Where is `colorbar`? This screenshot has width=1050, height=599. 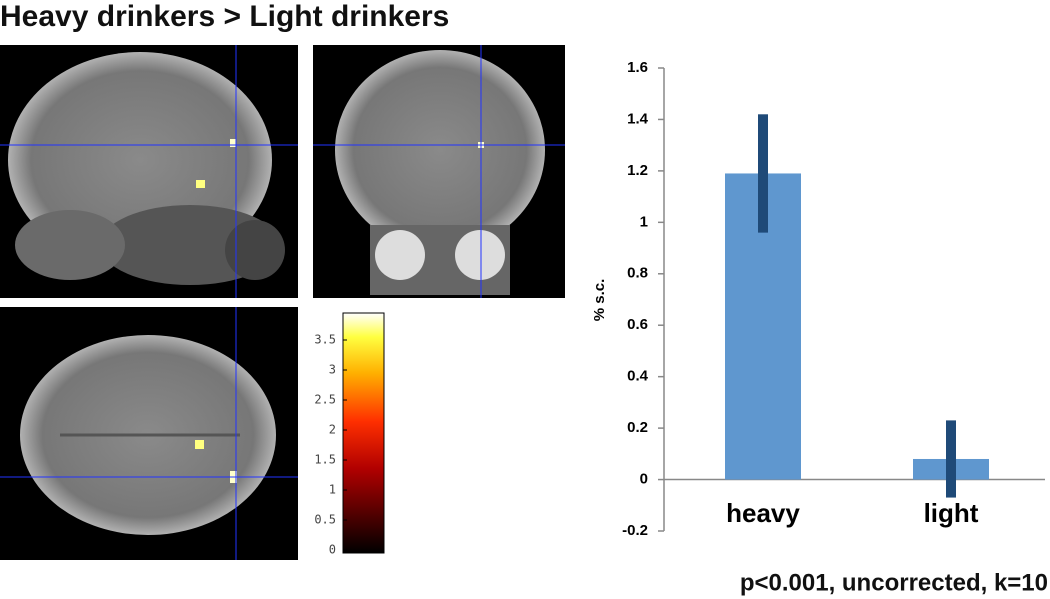 colorbar is located at coordinates (363, 433).